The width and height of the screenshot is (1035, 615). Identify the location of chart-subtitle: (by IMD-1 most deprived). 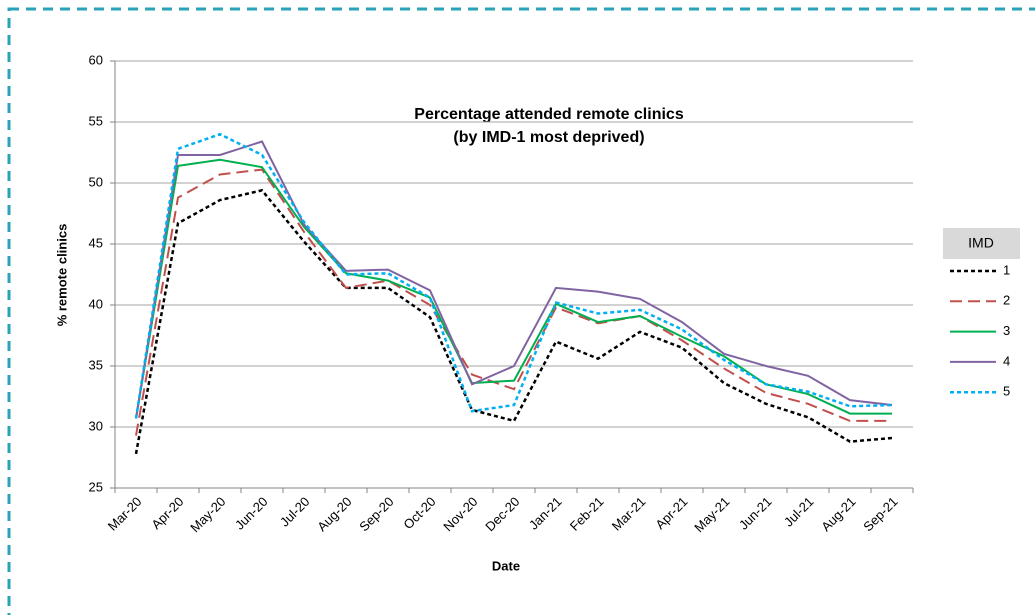
(548, 137).